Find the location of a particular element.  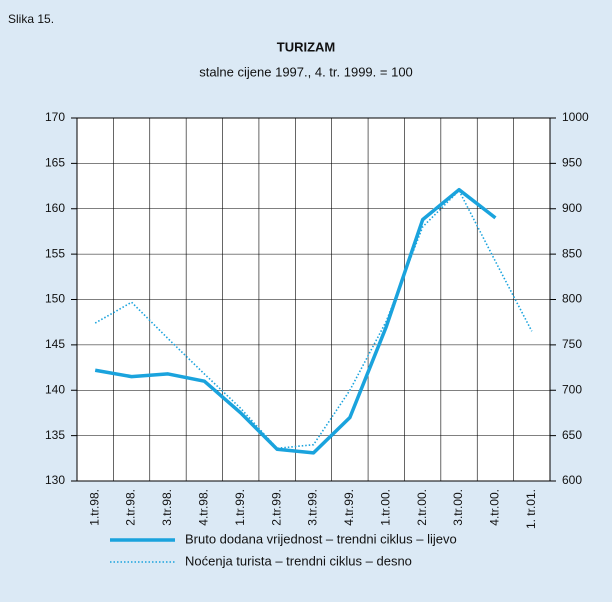

x-tick-label: 3.tr.98. is located at coordinates (167, 507).